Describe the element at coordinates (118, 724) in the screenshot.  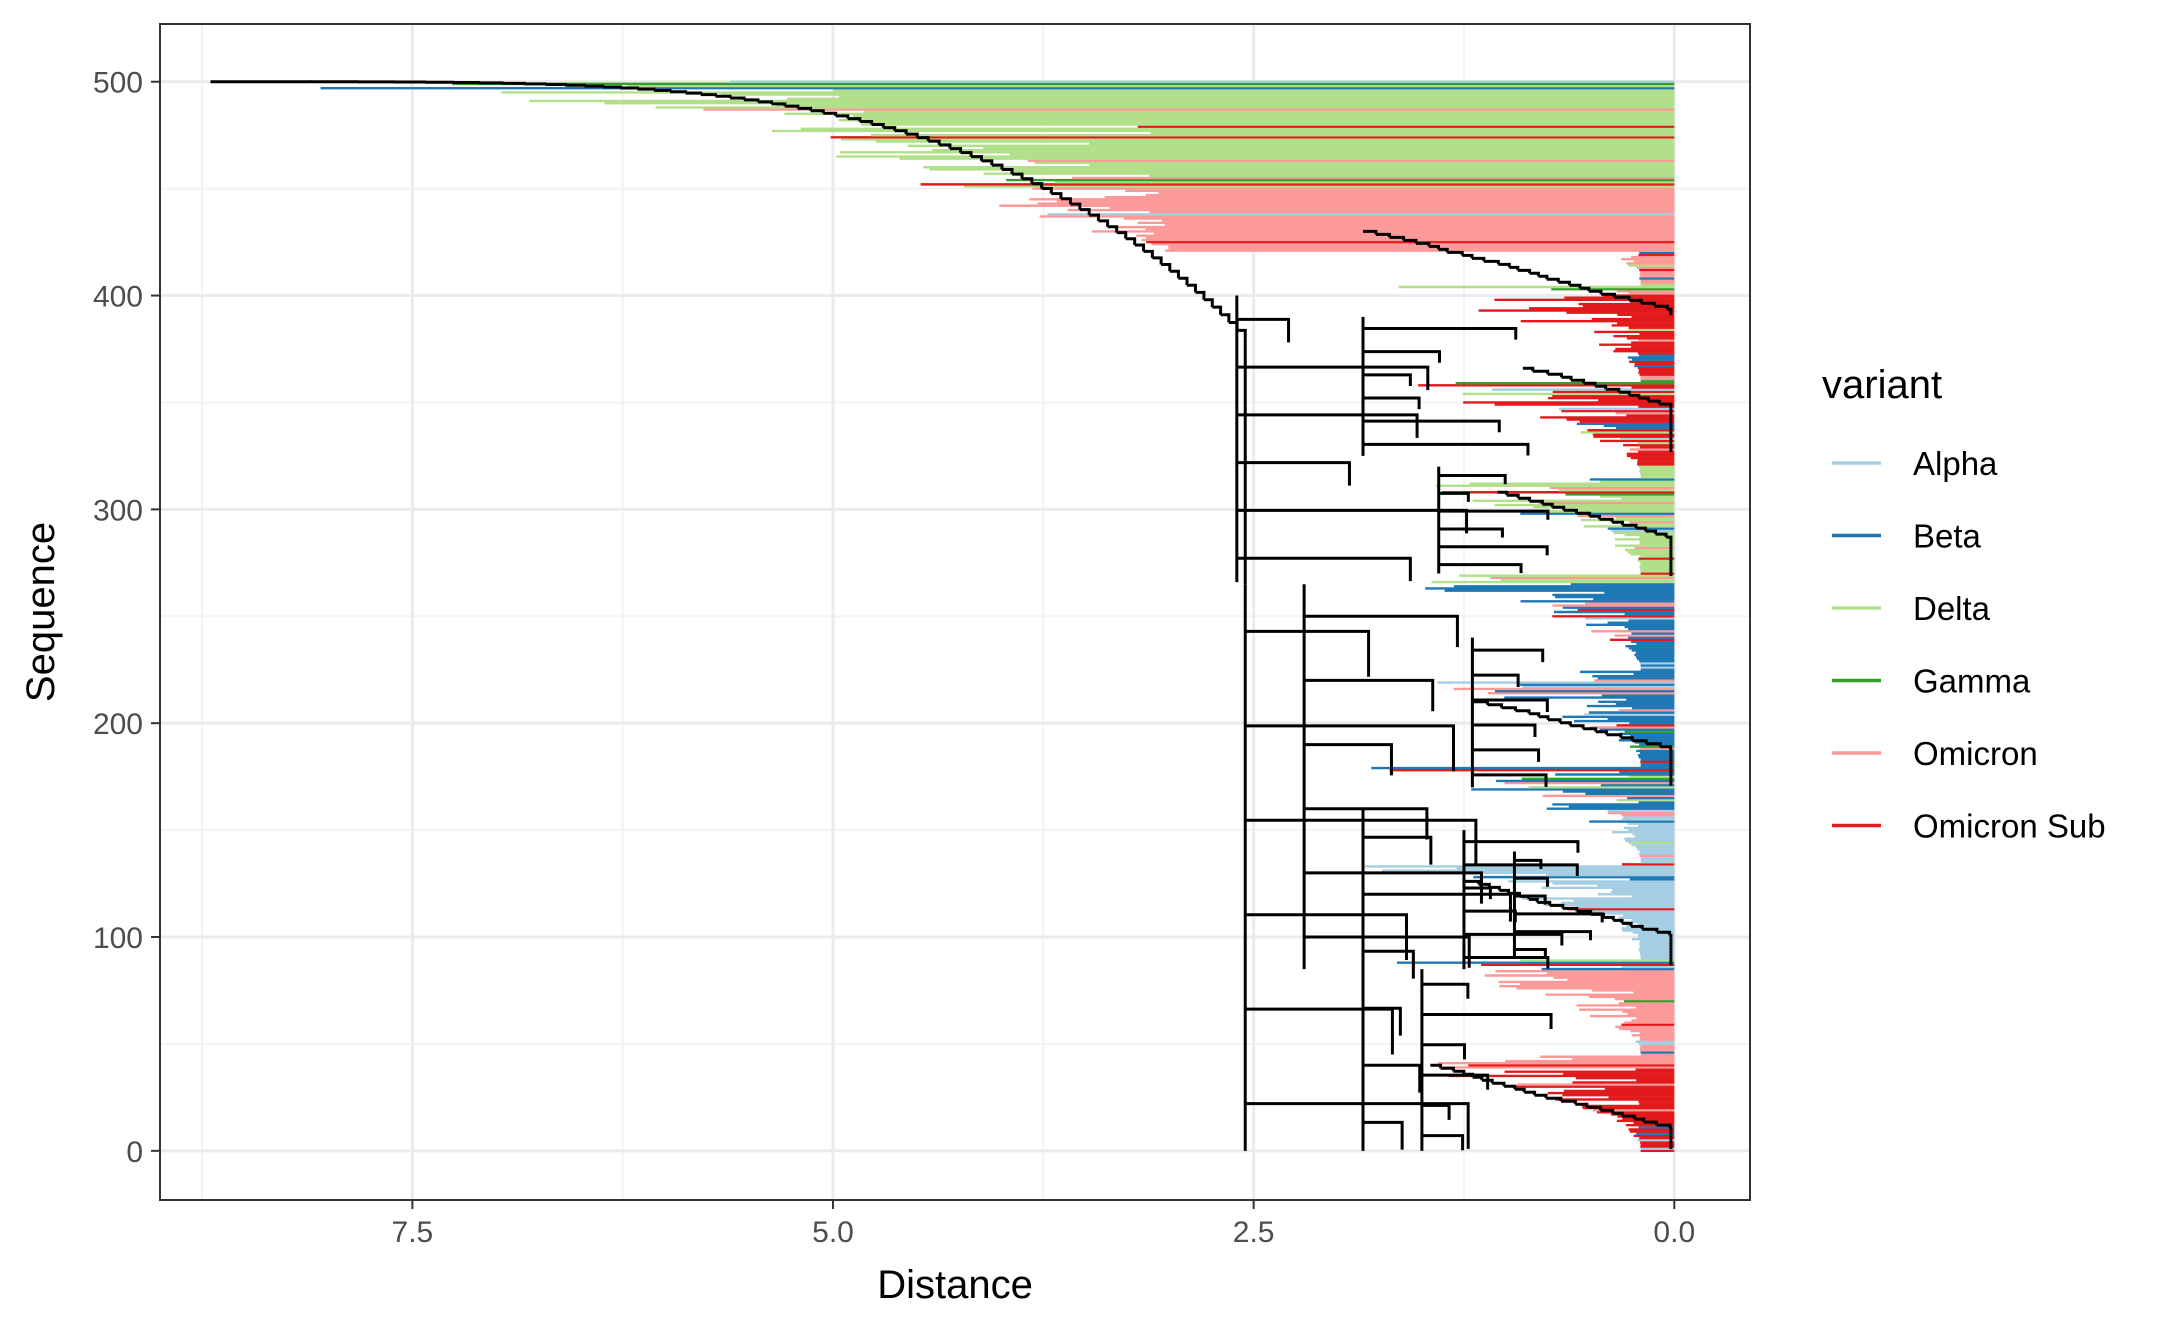
I see `y-tick-label: 200` at that location.